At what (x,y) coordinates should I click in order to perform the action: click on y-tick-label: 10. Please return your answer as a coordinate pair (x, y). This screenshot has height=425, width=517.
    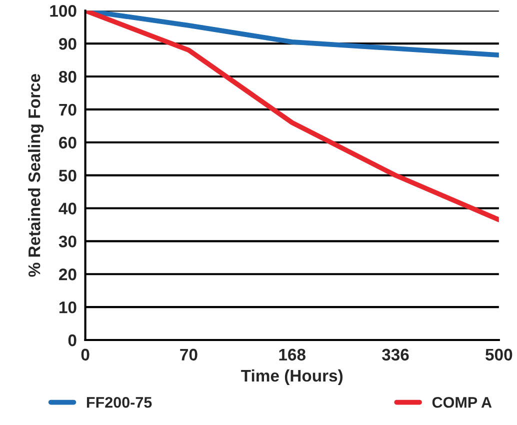
    Looking at the image, I should click on (67, 307).